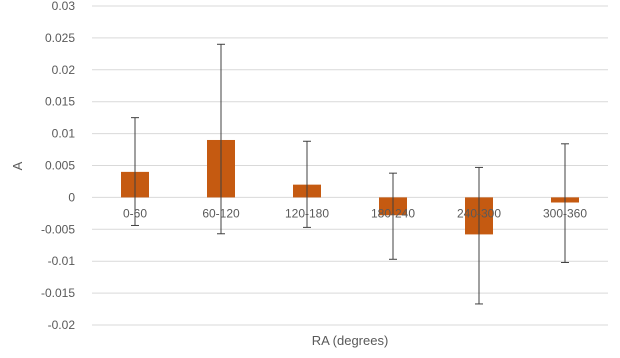  What do you see at coordinates (565, 213) in the screenshot?
I see `x-tick-label: 300-360` at bounding box center [565, 213].